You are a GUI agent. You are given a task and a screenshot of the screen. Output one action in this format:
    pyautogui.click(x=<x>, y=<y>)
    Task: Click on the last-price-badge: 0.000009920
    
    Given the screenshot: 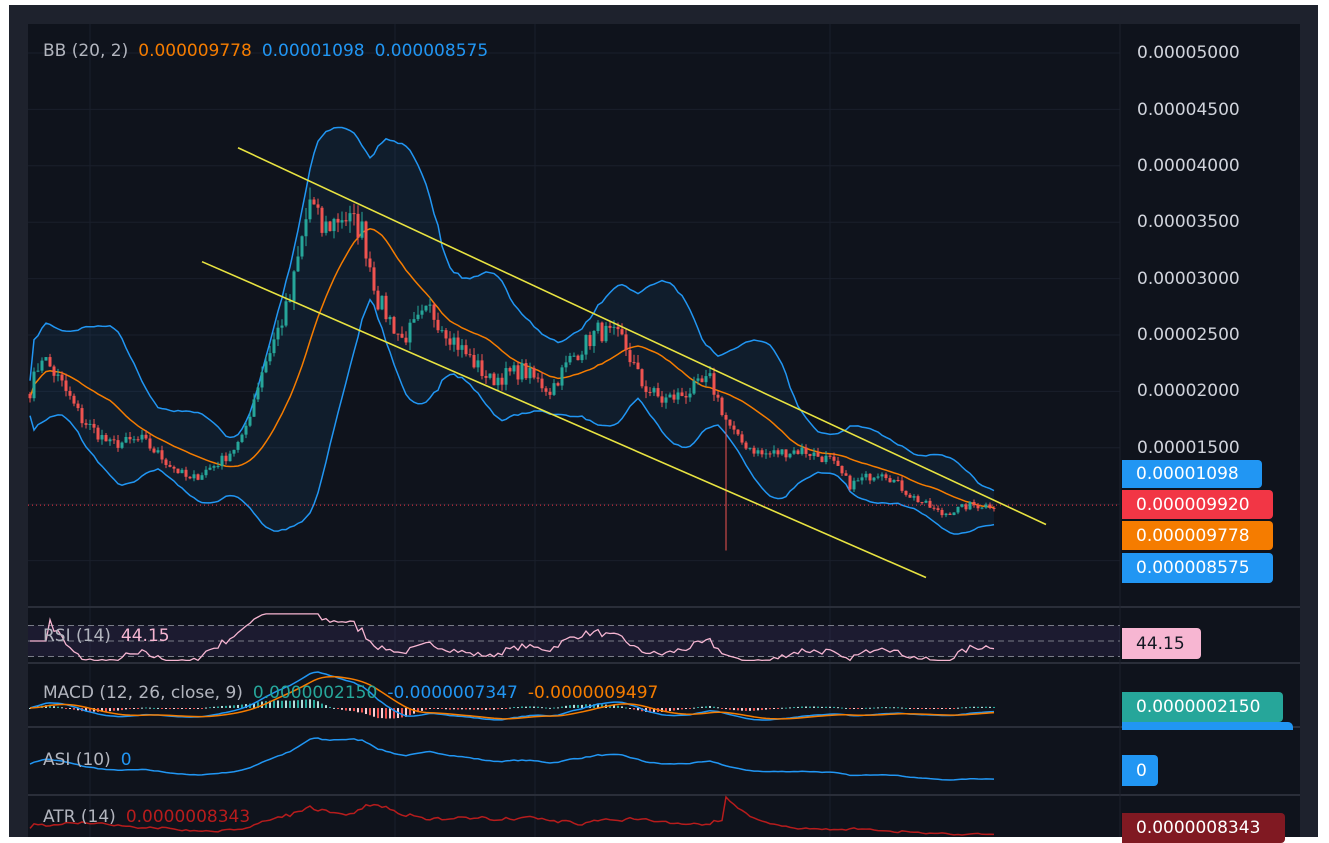 What is the action you would take?
    pyautogui.click(x=1197, y=504)
    